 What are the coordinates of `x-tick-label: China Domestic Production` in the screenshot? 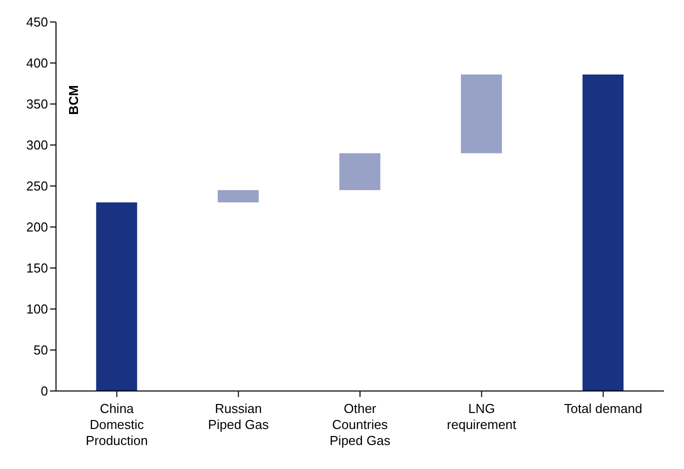 It's located at (117, 424).